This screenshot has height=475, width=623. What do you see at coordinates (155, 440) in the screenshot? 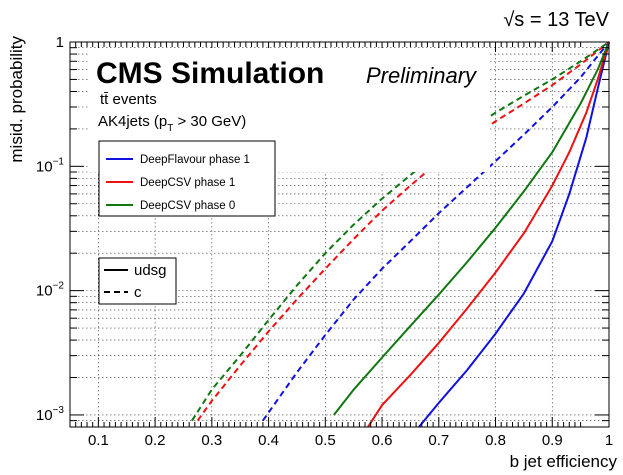
I see `x-tick-label: 0.2` at bounding box center [155, 440].